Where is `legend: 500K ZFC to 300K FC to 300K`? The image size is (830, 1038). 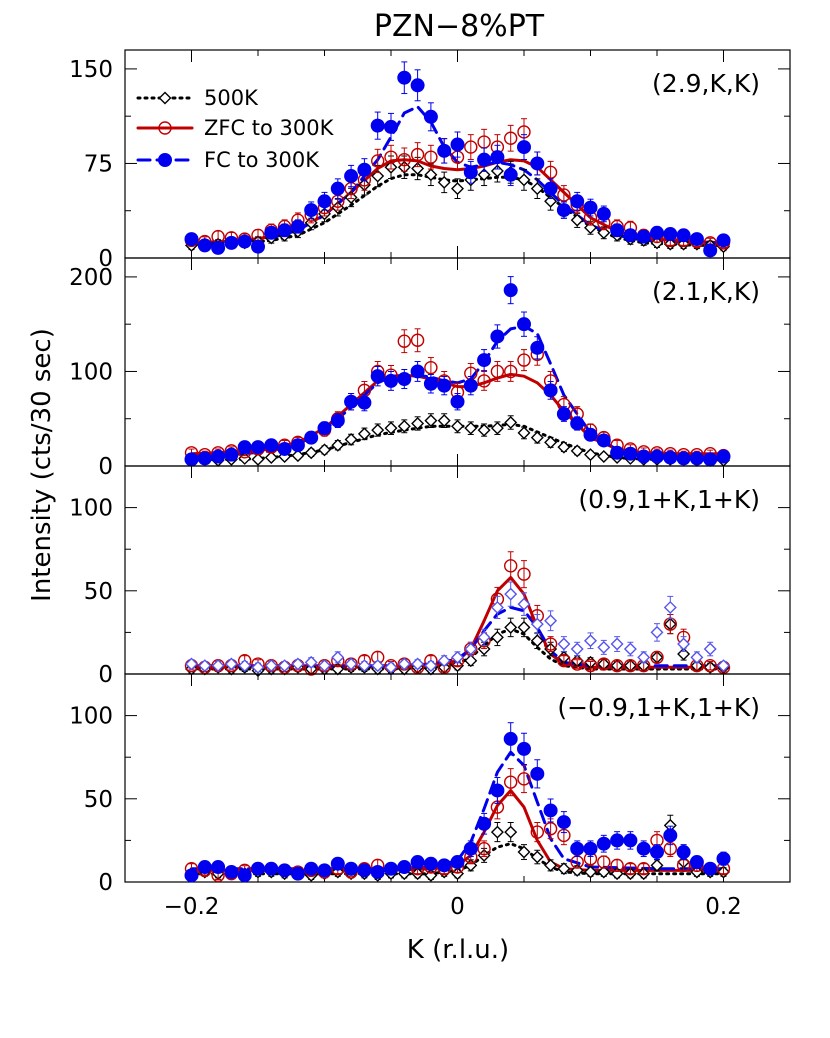 legend: 500K ZFC to 300K FC to 300K is located at coordinates (235, 129).